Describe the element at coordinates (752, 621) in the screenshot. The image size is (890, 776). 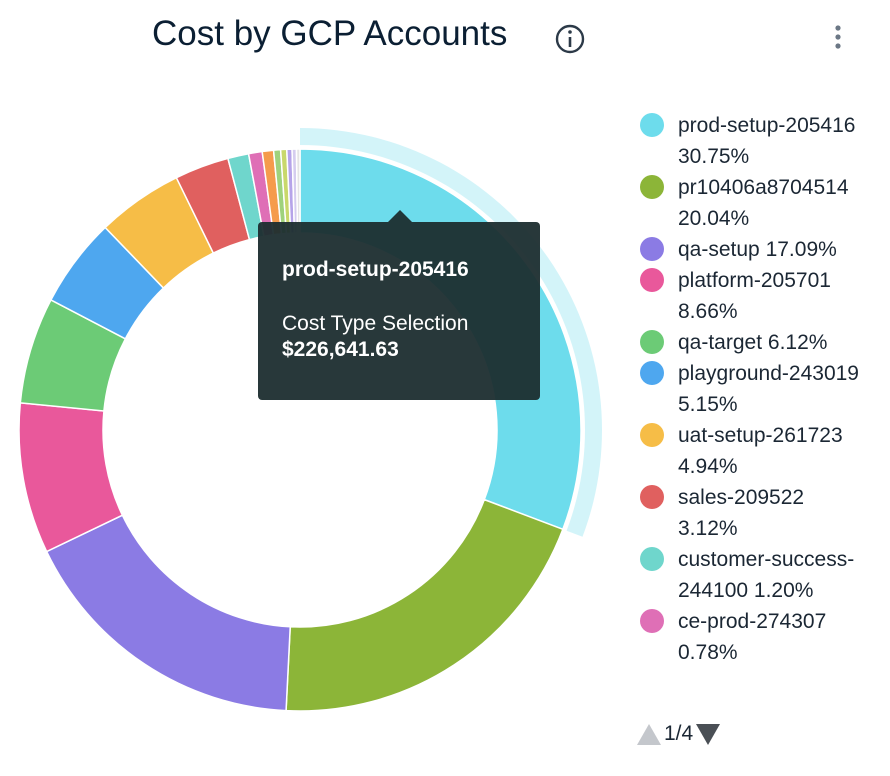
I see `legend-label: ce-prod-274307` at that location.